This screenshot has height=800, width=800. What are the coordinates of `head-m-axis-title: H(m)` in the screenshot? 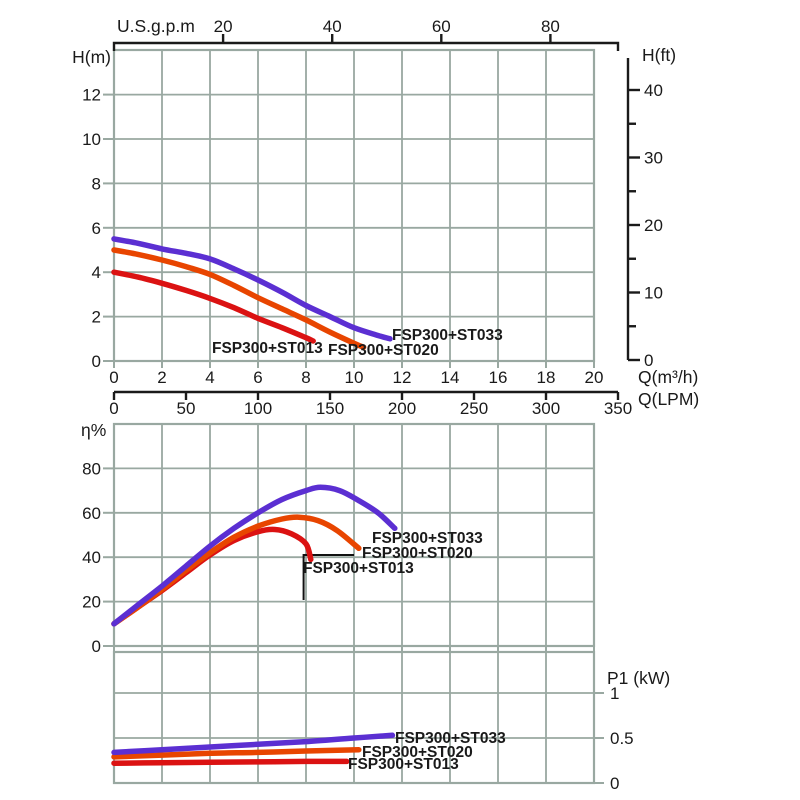 It's located at (91, 57).